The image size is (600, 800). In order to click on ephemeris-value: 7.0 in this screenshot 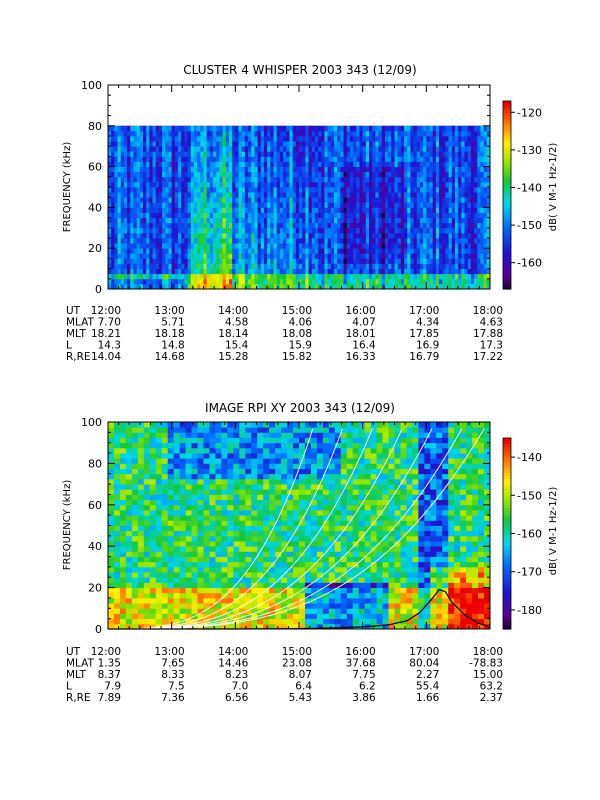, I will do `click(240, 687)`.